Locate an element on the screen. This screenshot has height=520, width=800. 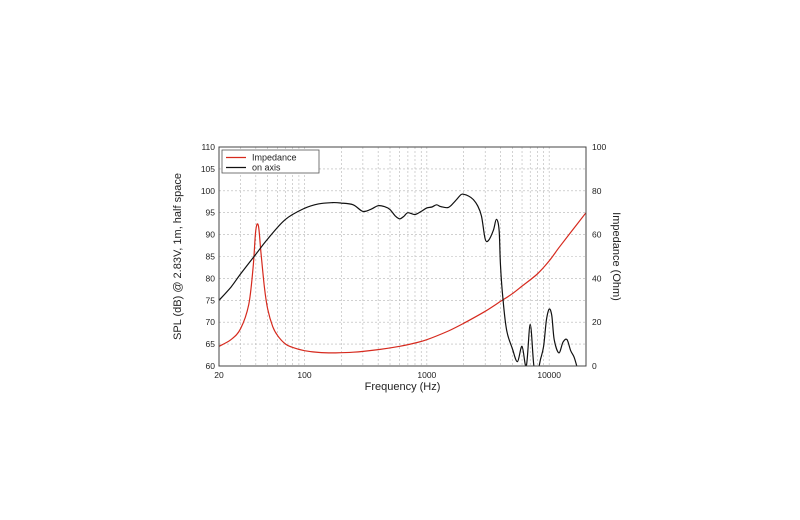
left-y-axis-title: SPL (dB) @ 2.83V, 1m, half space is located at coordinates (178, 256).